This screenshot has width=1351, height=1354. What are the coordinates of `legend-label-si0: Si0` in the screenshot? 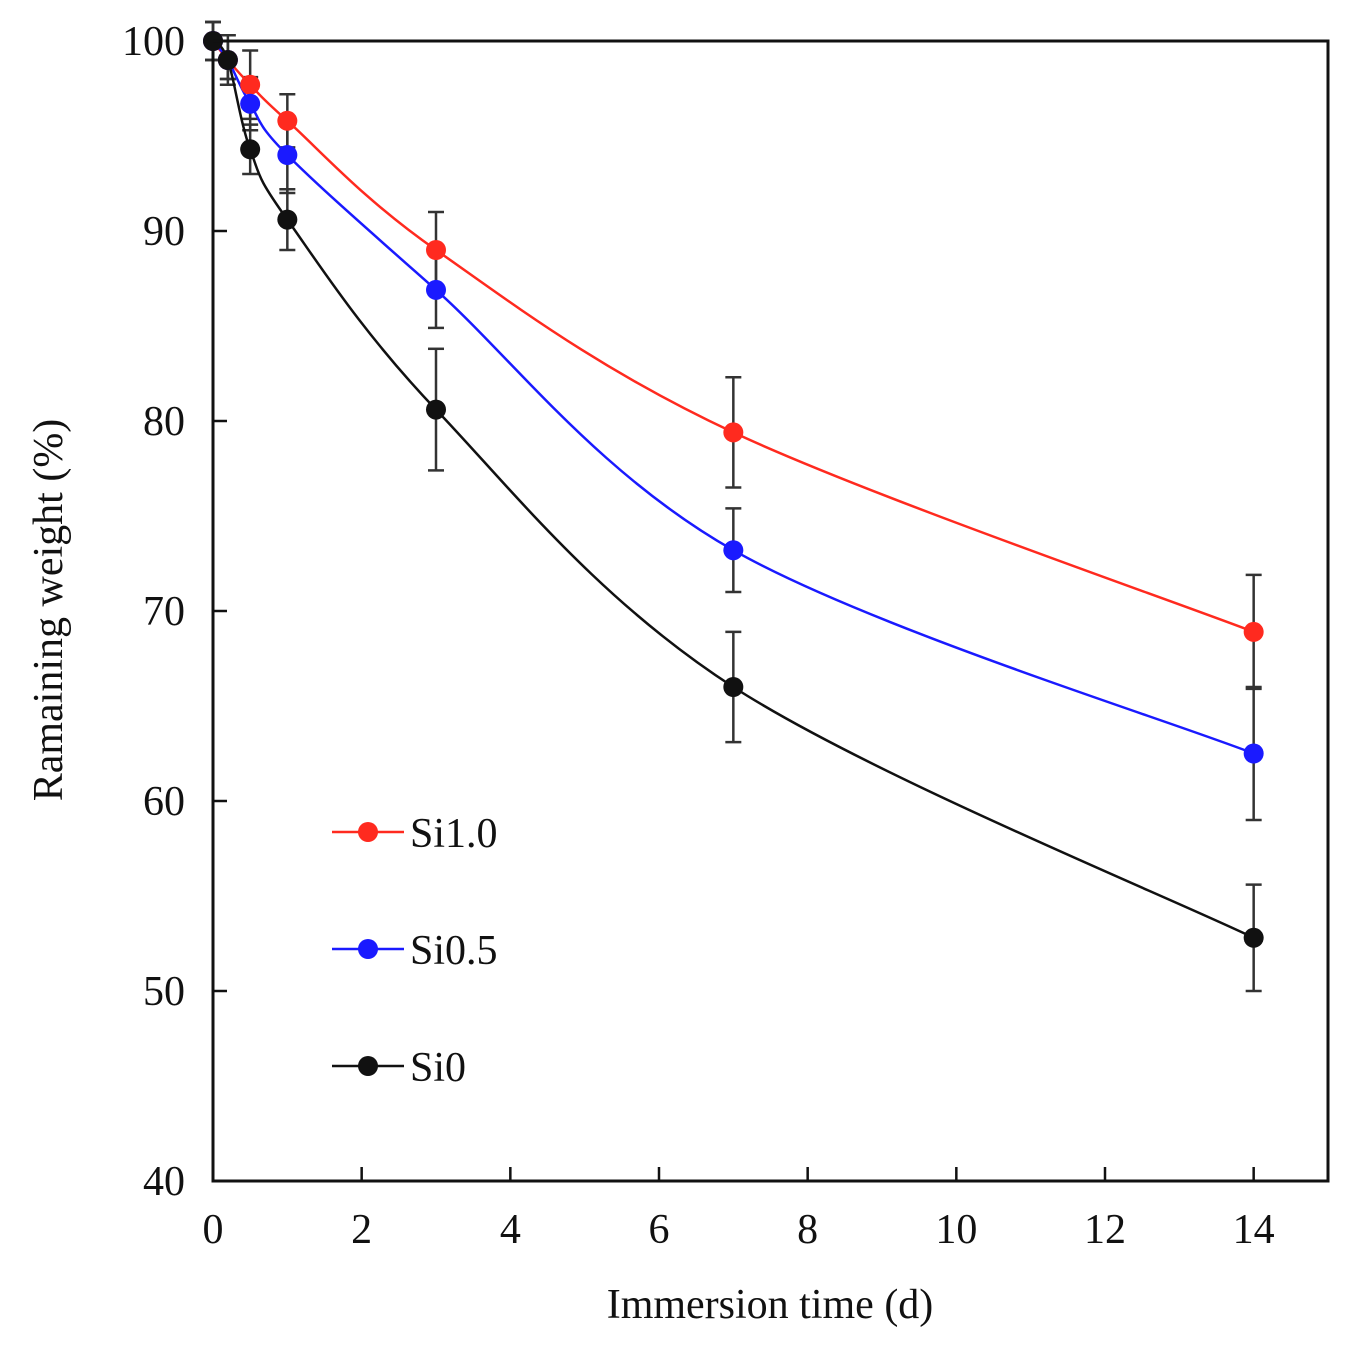 It's located at (438, 1068).